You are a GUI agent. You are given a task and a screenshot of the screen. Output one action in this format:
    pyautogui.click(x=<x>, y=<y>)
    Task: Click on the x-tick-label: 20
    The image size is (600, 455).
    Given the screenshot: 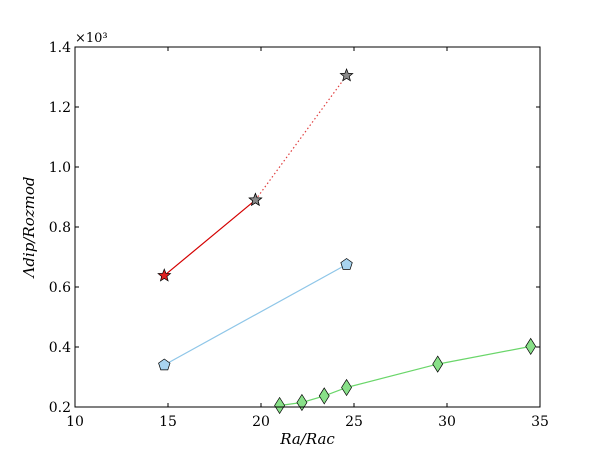 What is the action you would take?
    pyautogui.click(x=261, y=422)
    